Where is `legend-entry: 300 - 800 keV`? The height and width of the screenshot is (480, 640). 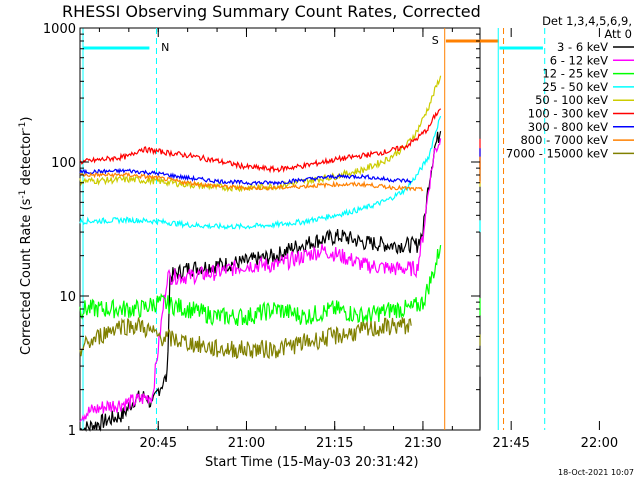 legend-entry: 300 - 800 keV is located at coordinates (568, 127).